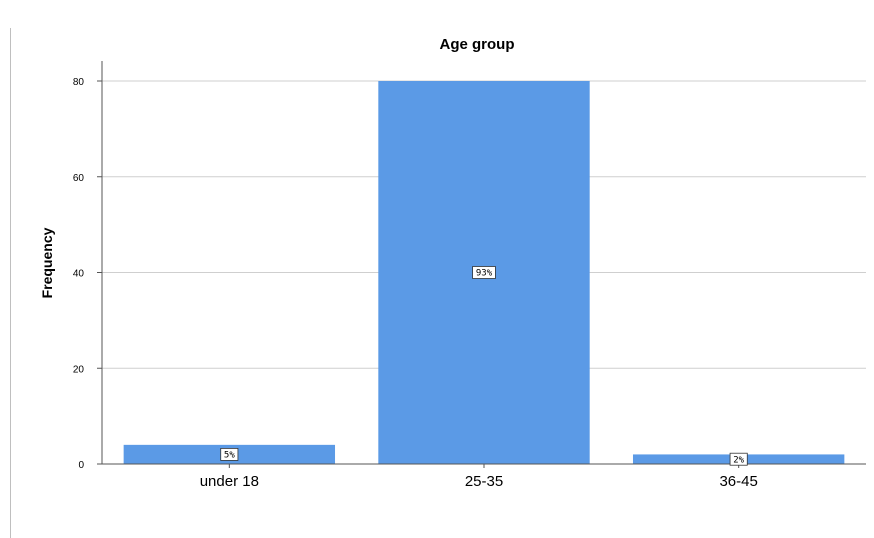 This screenshot has height=538, width=874. What do you see at coordinates (10, 283) in the screenshot?
I see `panel-left-border` at bounding box center [10, 283].